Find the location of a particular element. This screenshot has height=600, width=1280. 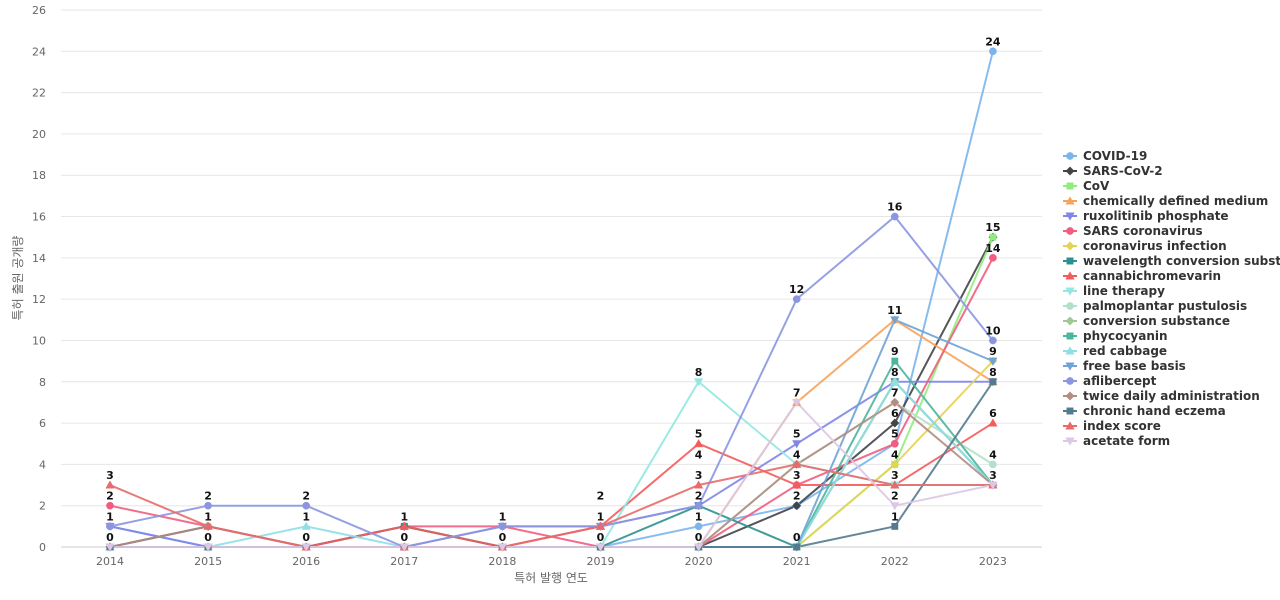

x-axis-ticks: 2014 2015 2016 2017 2018 2019 2020 2021 2022 2023 is located at coordinates (551, 561).